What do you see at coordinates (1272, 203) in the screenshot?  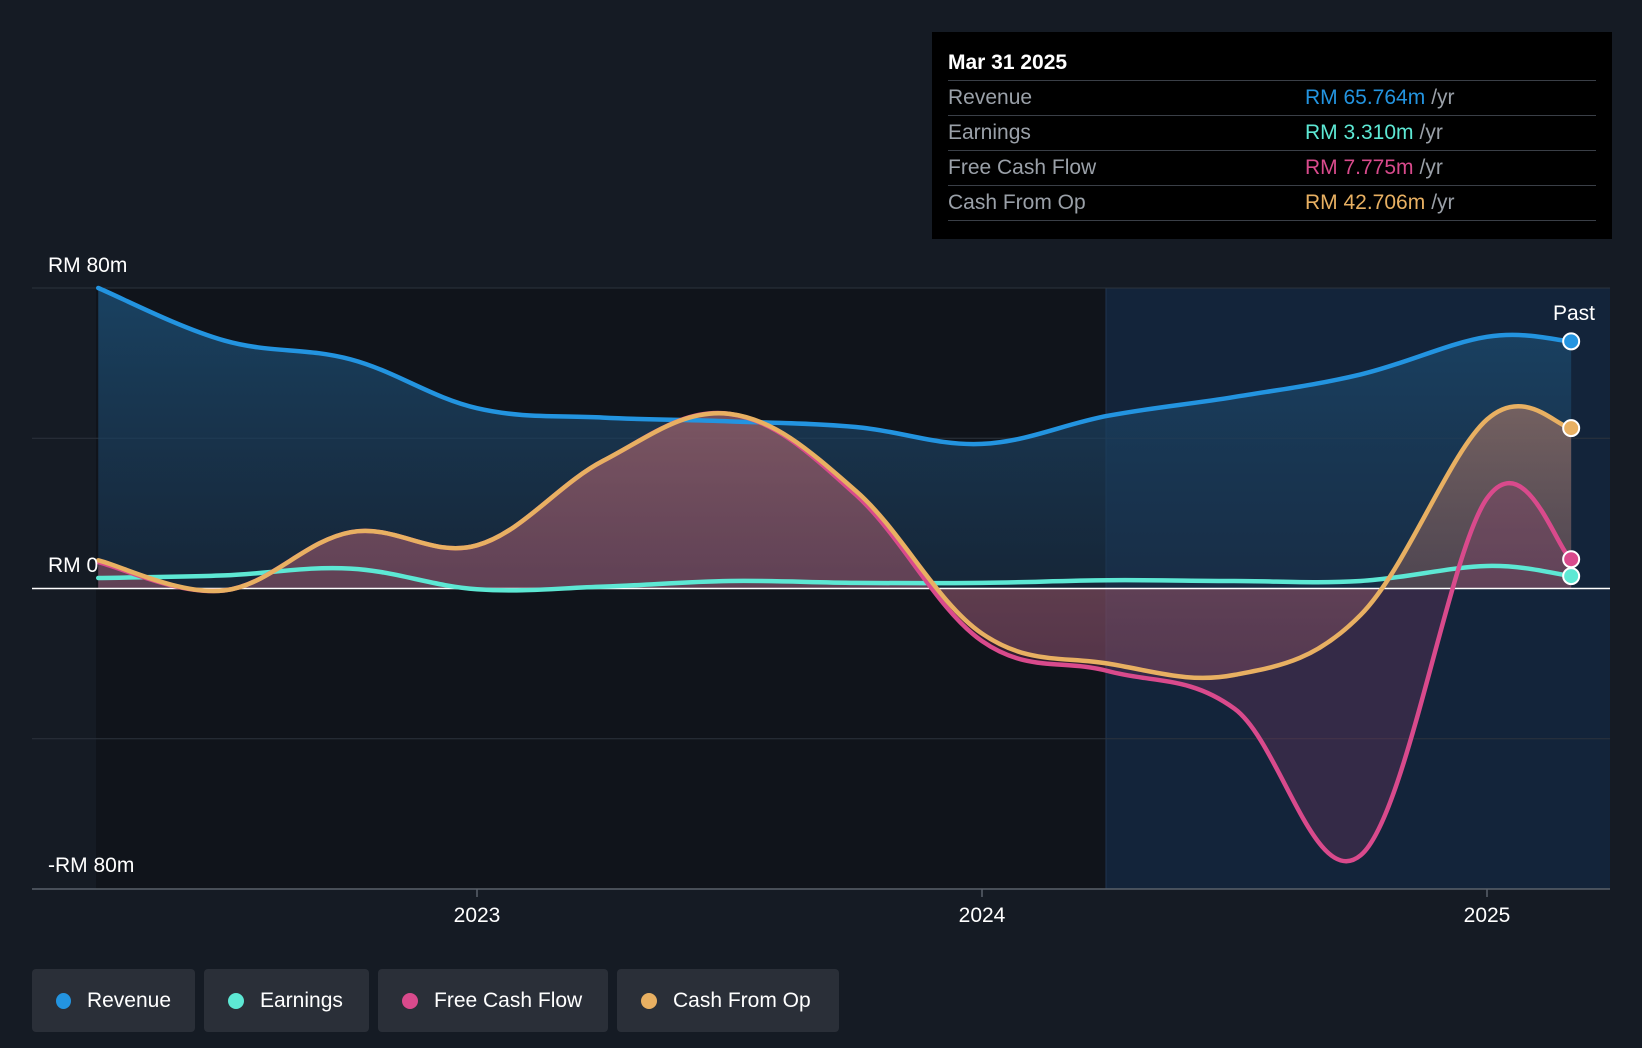 I see `tooltip-row-cash-from-op: Cash From Op RM 42.706m /yr` at bounding box center [1272, 203].